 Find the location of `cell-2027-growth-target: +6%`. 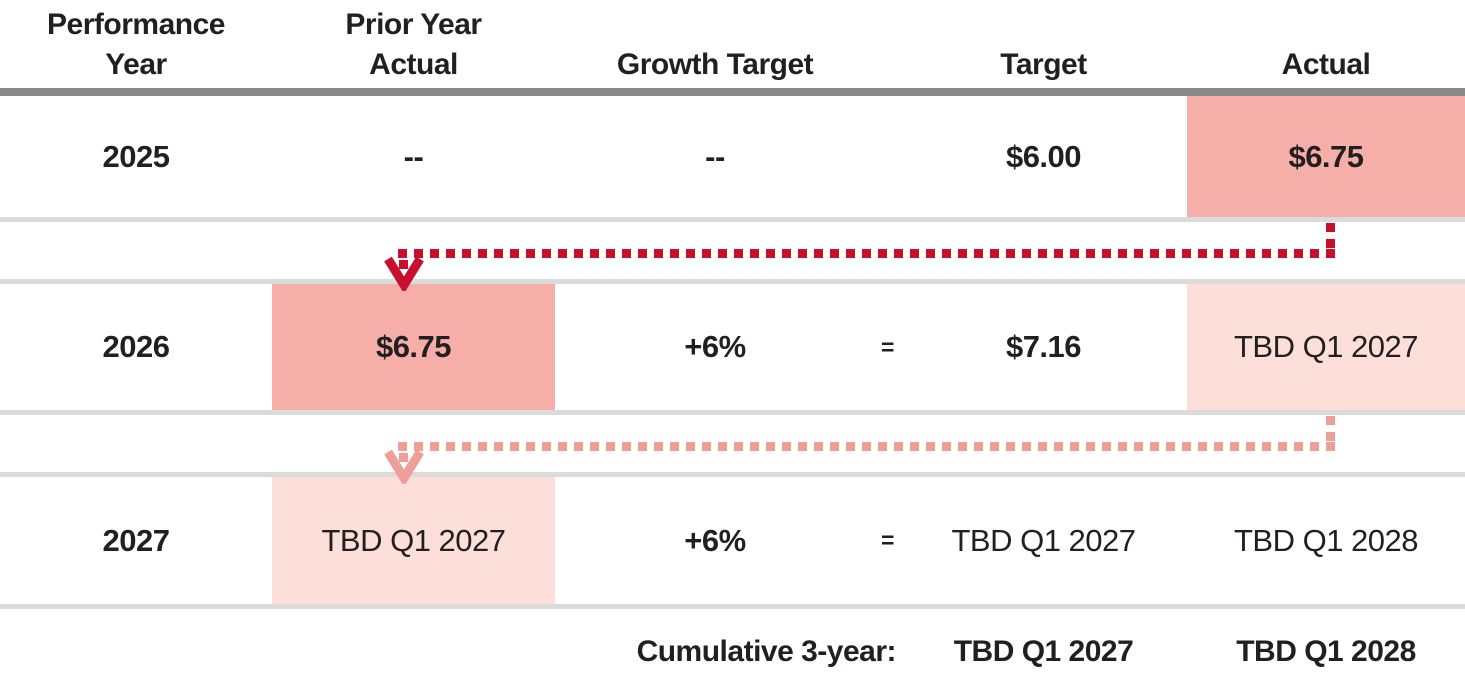

cell-2027-growth-target: +6% is located at coordinates (715, 540).